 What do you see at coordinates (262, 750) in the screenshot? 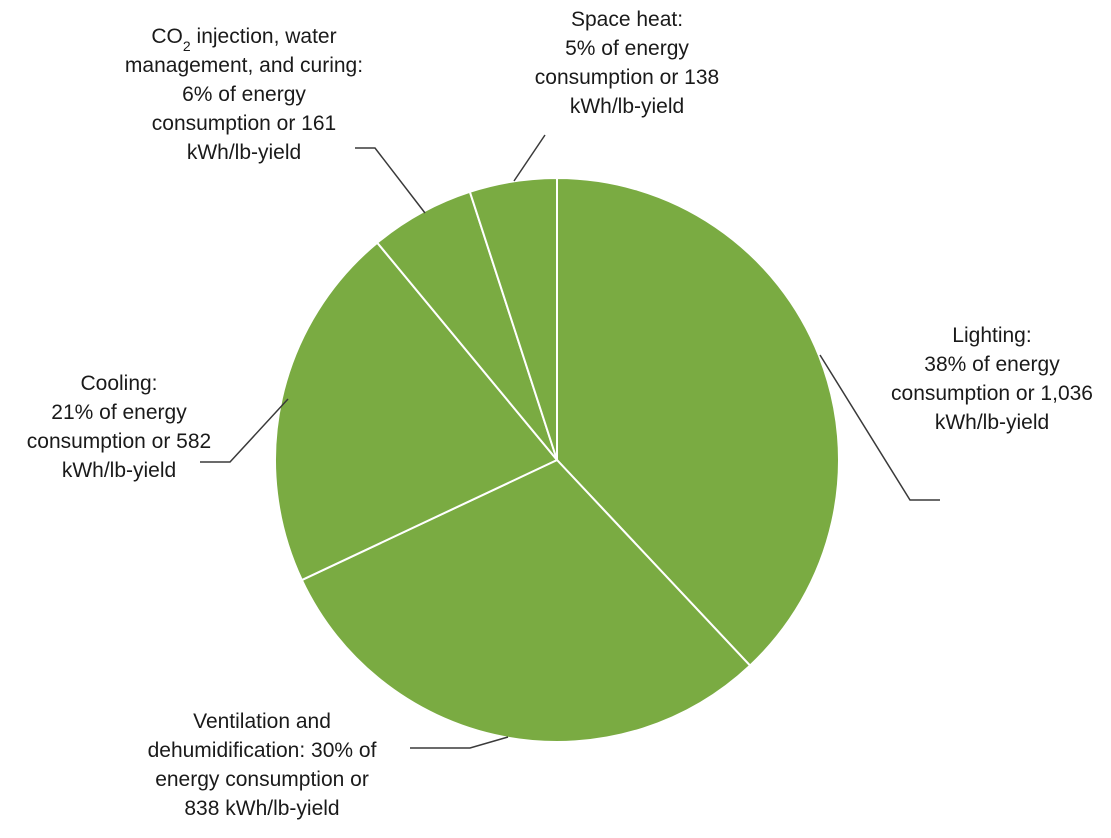
I see `slice-label-line: dehumidification: 30% of` at bounding box center [262, 750].